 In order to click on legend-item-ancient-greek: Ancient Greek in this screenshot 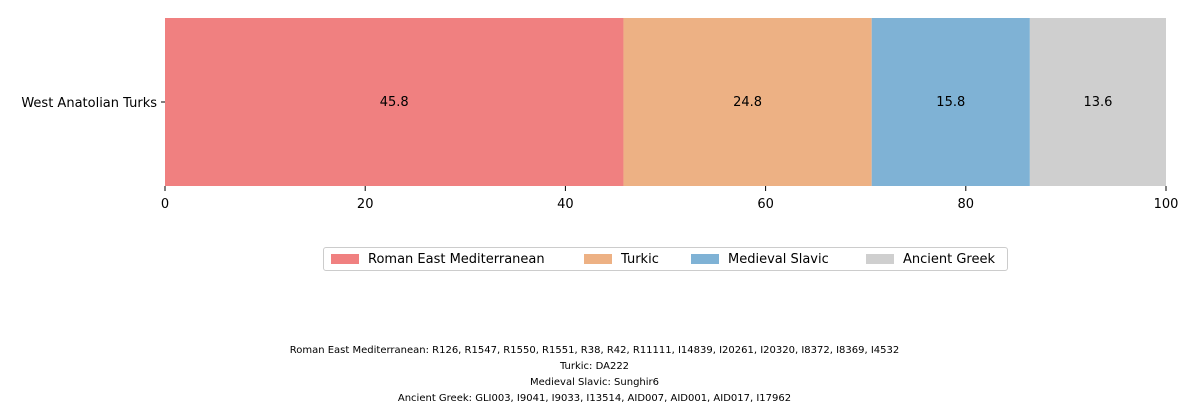, I will do `click(930, 259)`.